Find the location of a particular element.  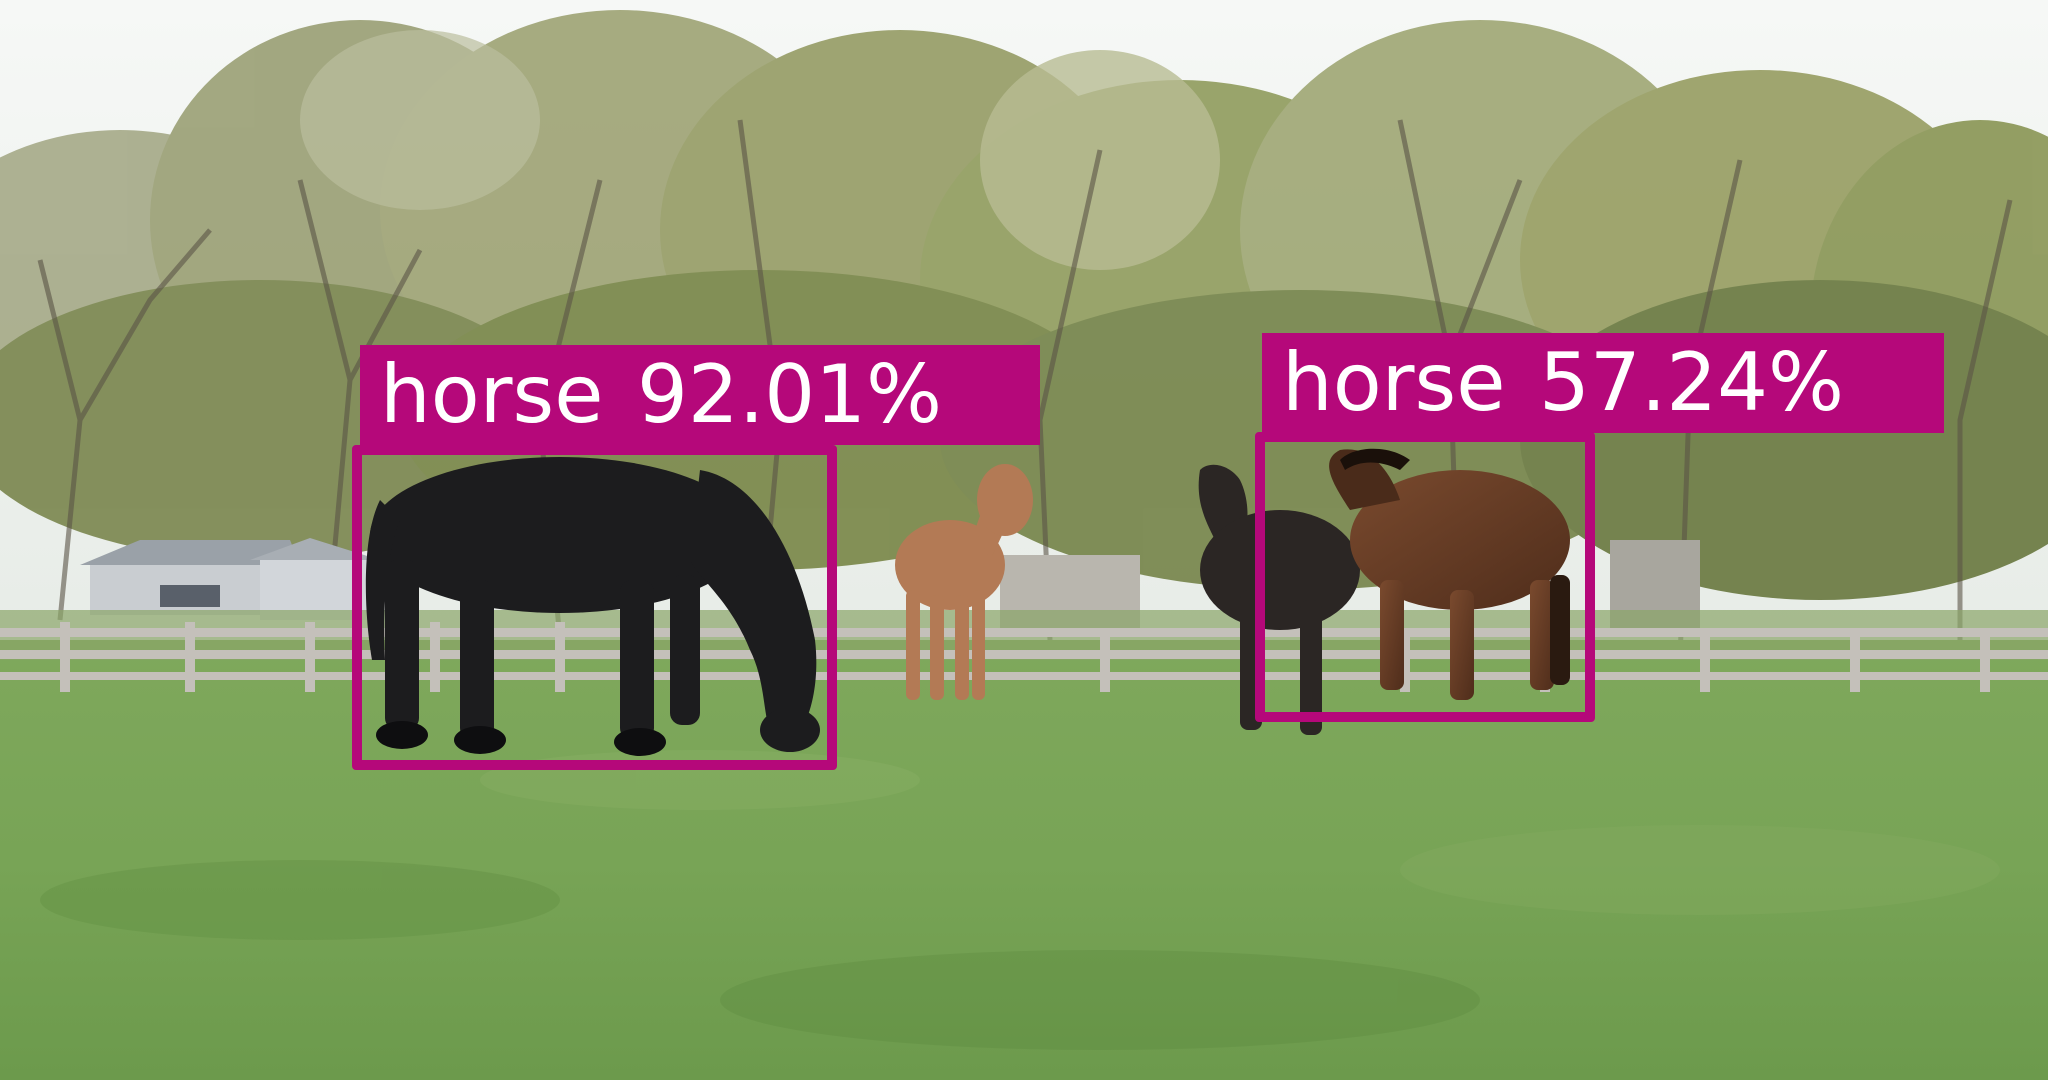

detection-class-1: horse is located at coordinates (492, 394).